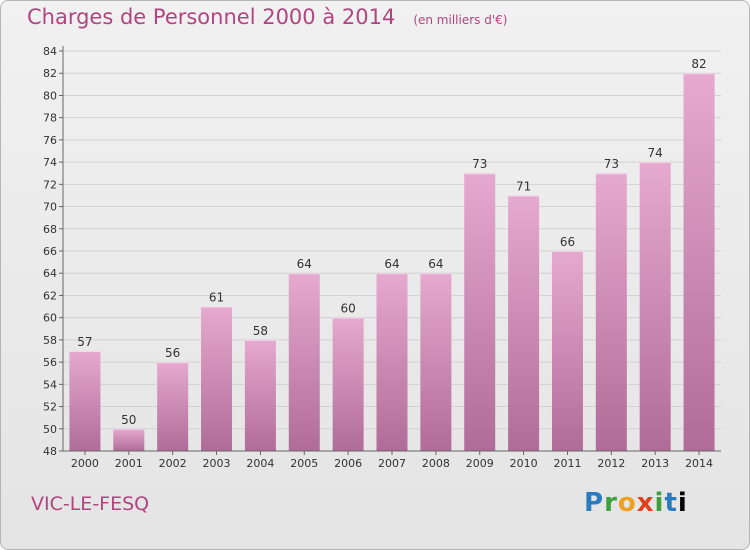 The image size is (750, 550). Describe the element at coordinates (698, 64) in the screenshot. I see `value-label: 82` at that location.